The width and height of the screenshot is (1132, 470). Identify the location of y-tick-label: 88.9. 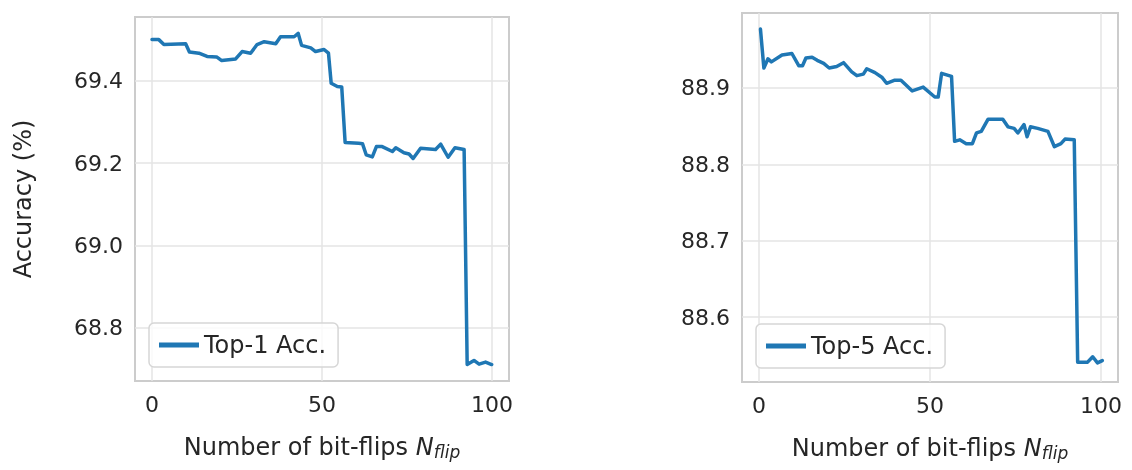
(705, 88).